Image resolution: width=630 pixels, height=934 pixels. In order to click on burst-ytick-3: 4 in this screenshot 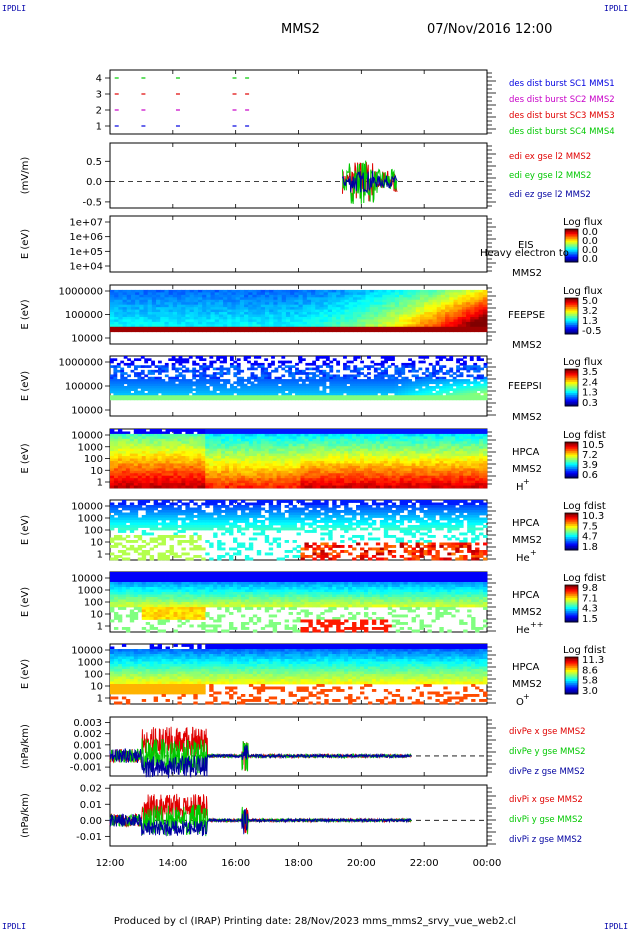, I will do `click(99, 79)`.